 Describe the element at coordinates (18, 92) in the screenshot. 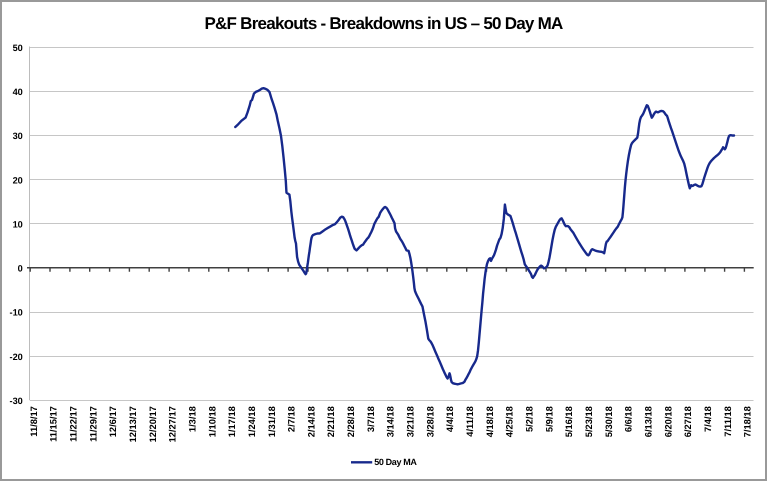

I see `svg-text: 40` at that location.